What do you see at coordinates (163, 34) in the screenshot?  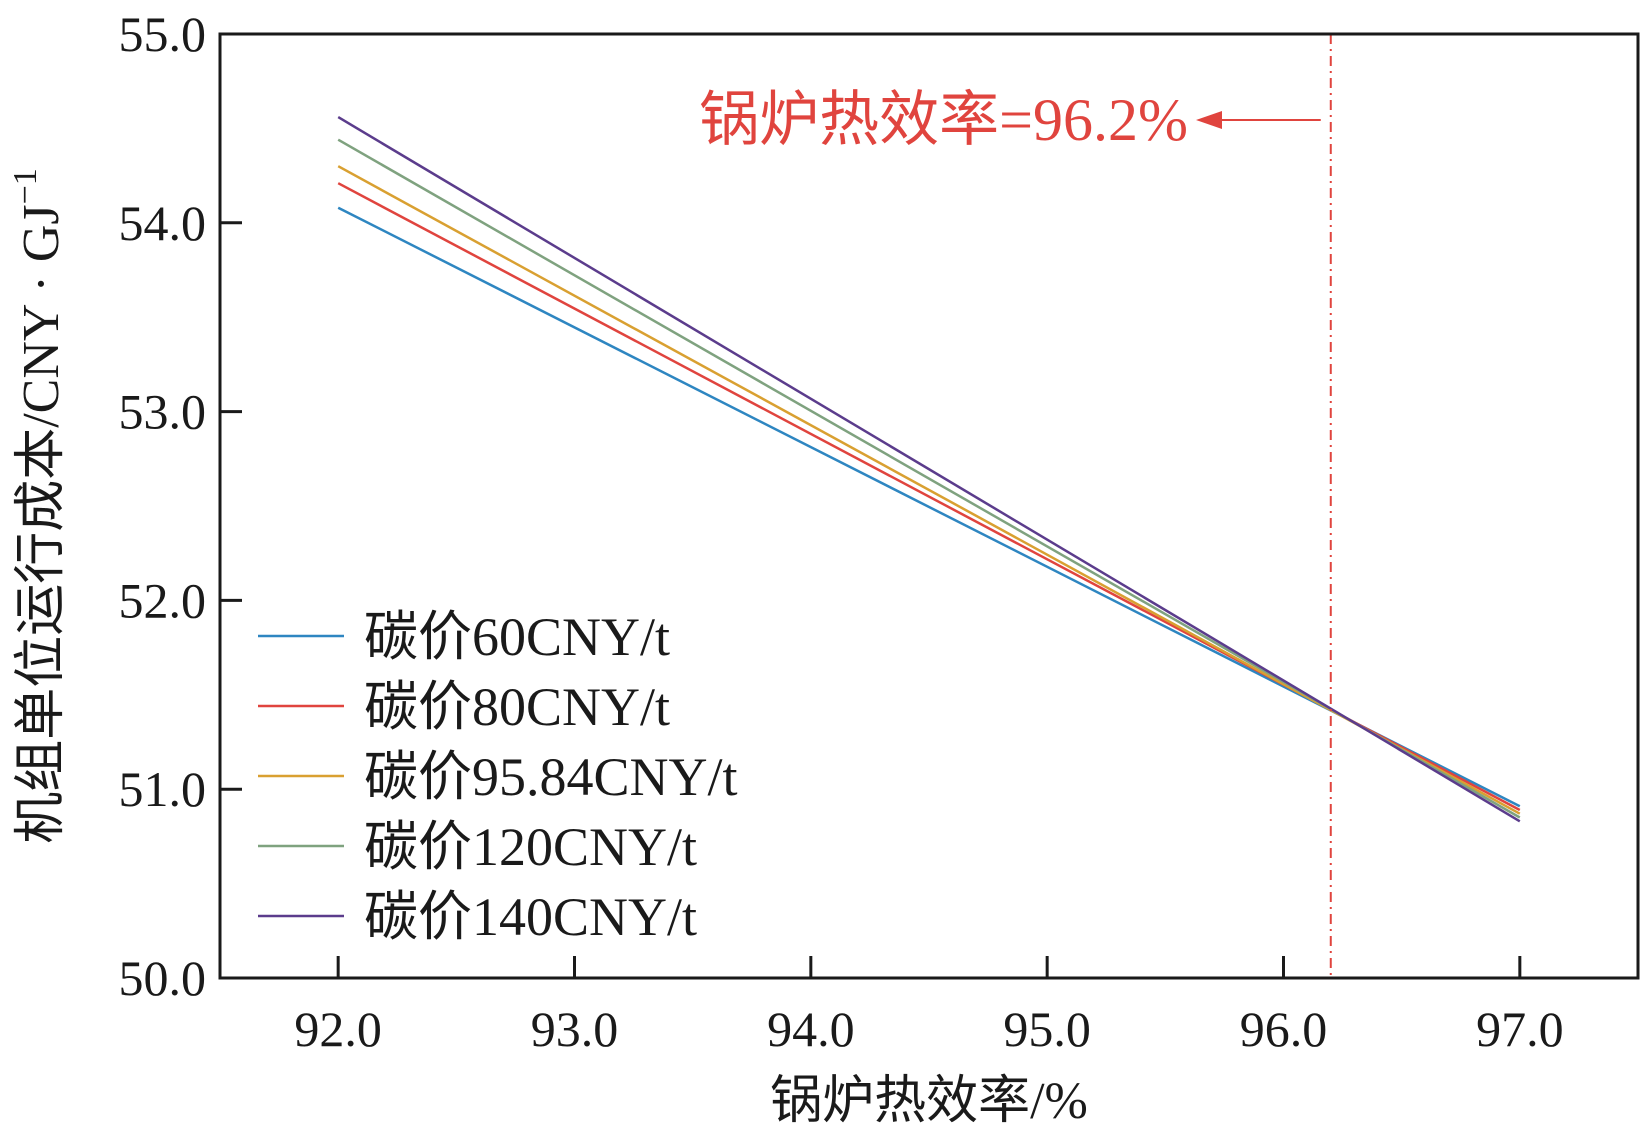 I see `y-tick-label: 55.0` at bounding box center [163, 34].